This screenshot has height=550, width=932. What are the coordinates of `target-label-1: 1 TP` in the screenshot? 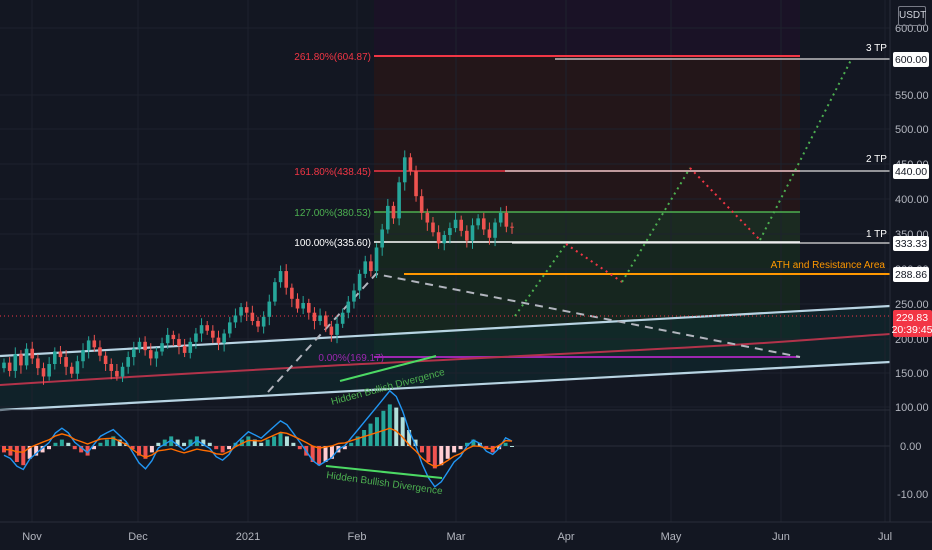 It's located at (876, 234).